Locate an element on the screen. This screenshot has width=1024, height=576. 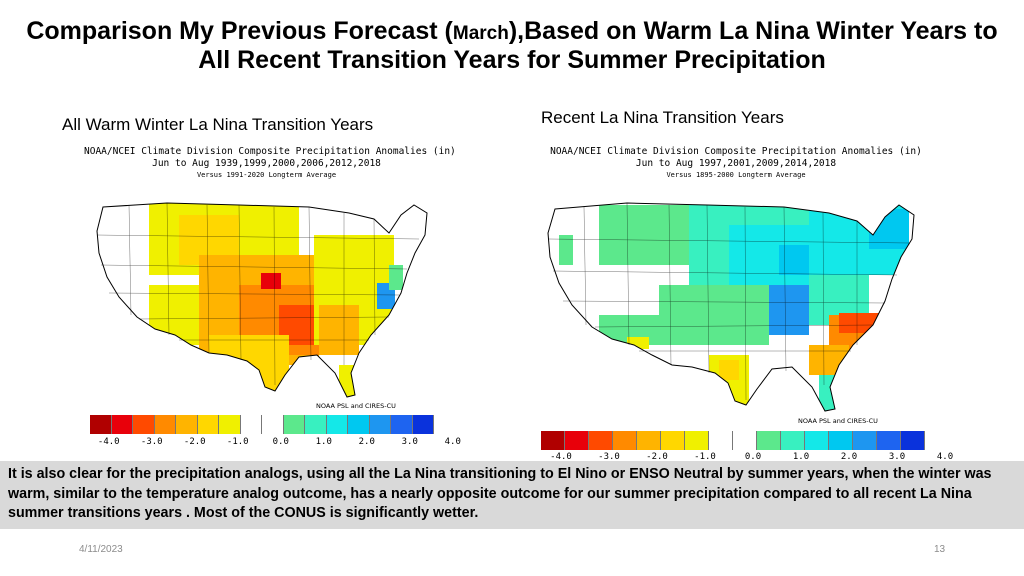
right-precip-map is located at coordinates (731, 307).